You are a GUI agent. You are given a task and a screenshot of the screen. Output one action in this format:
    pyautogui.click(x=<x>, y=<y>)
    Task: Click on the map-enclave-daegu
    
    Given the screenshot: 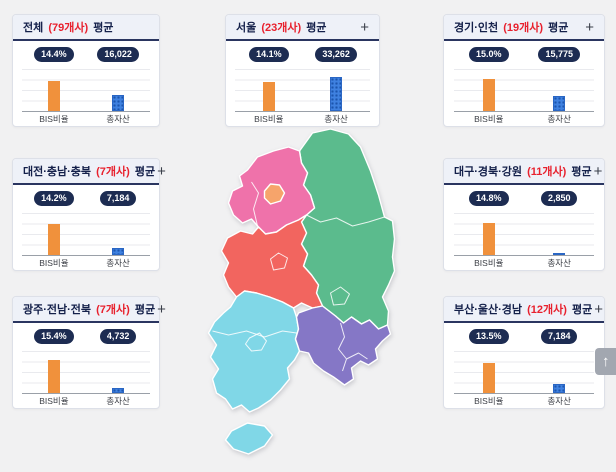 What is the action you would take?
    pyautogui.click(x=340, y=296)
    